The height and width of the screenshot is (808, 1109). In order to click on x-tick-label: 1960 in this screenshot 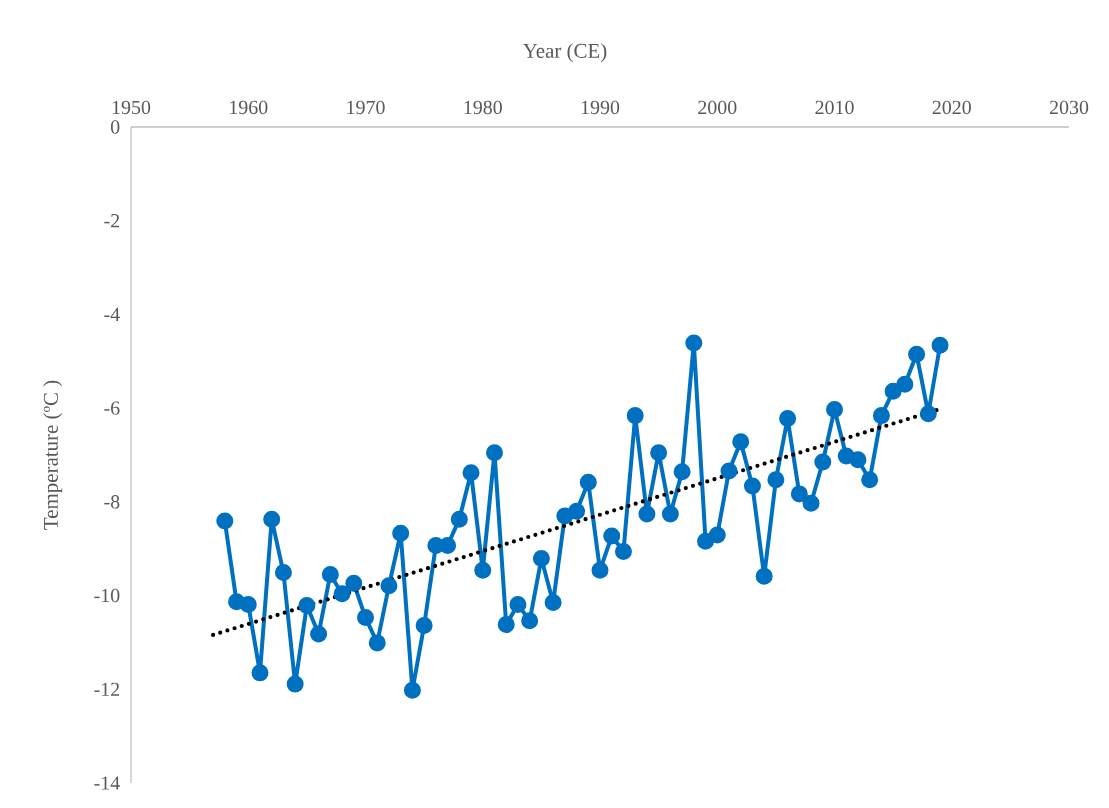, I will do `click(249, 107)`.